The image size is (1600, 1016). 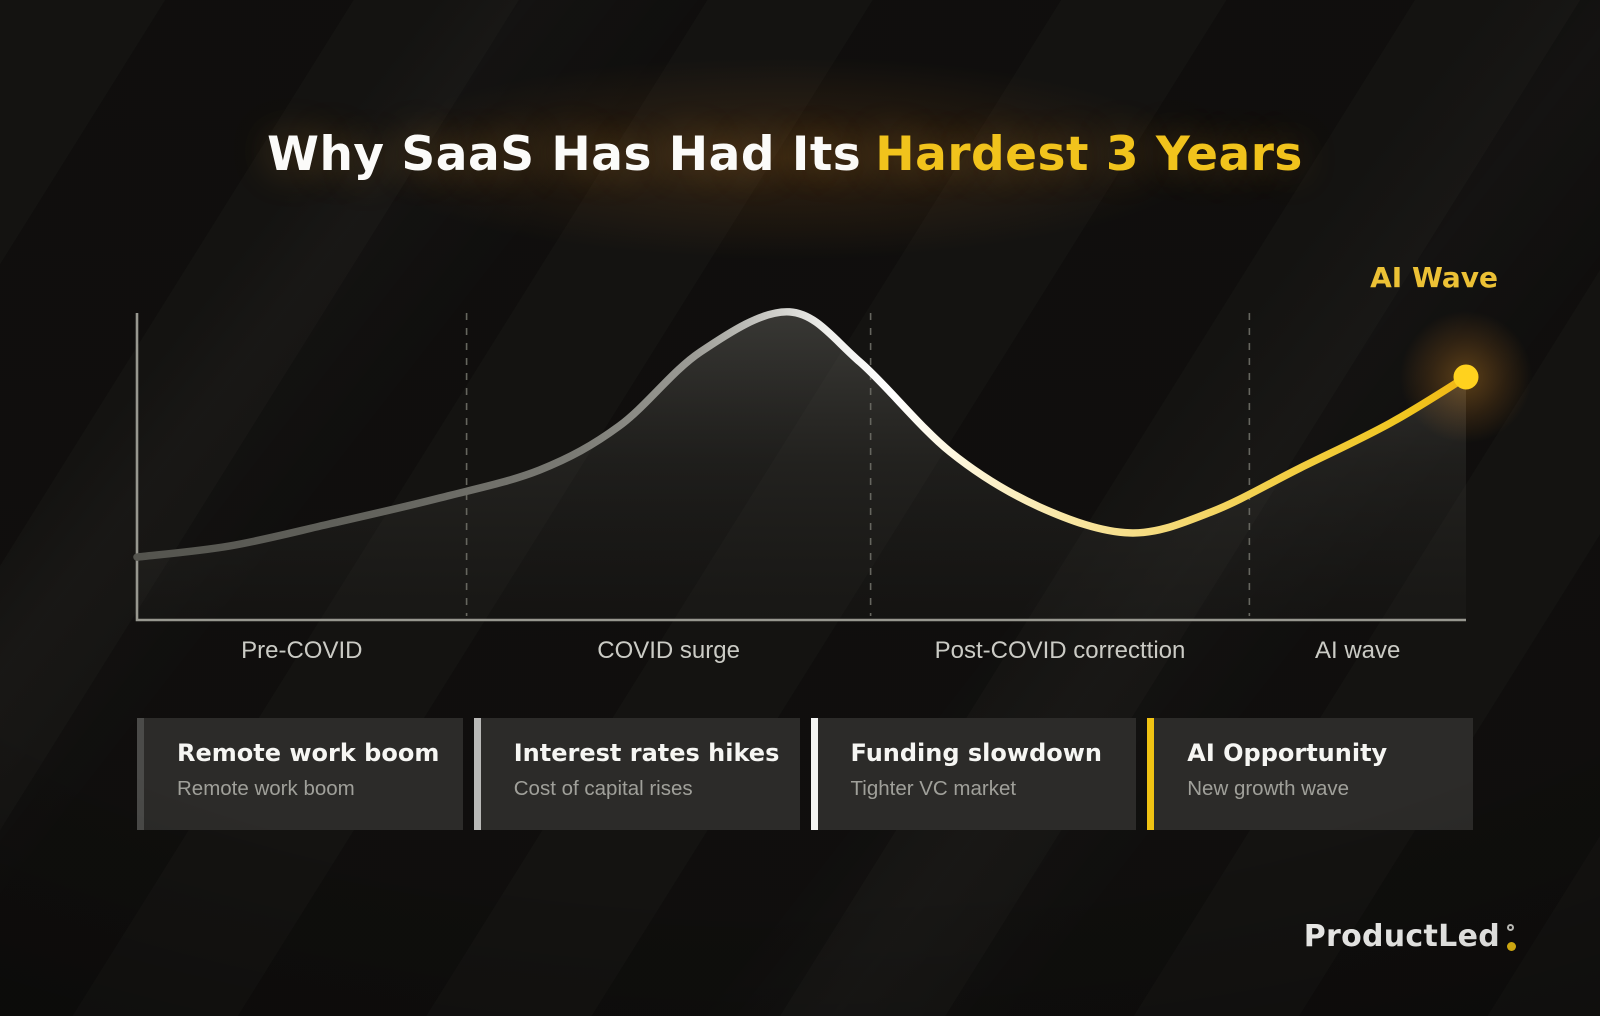 I want to click on ai-wave-annotation: AI Wave, so click(x=1434, y=277).